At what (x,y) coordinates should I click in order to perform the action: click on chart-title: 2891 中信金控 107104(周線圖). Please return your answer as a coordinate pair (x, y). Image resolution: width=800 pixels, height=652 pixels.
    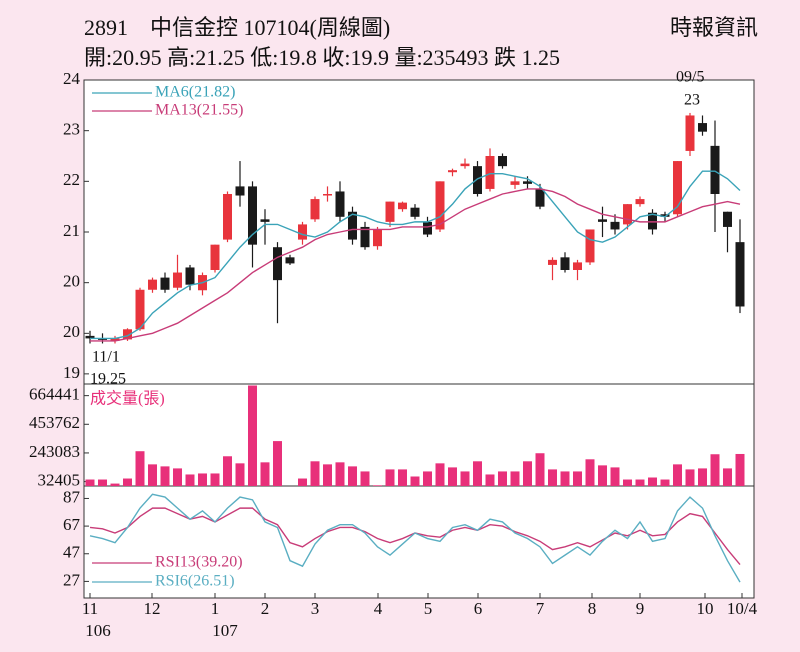
    Looking at the image, I should click on (237, 27).